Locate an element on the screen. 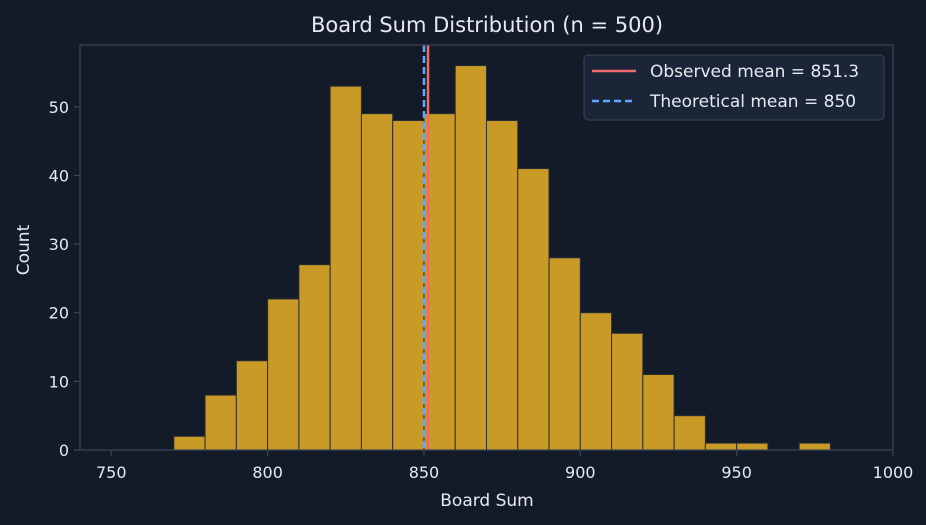 This screenshot has width=926, height=525. legend-box is located at coordinates (734, 87).